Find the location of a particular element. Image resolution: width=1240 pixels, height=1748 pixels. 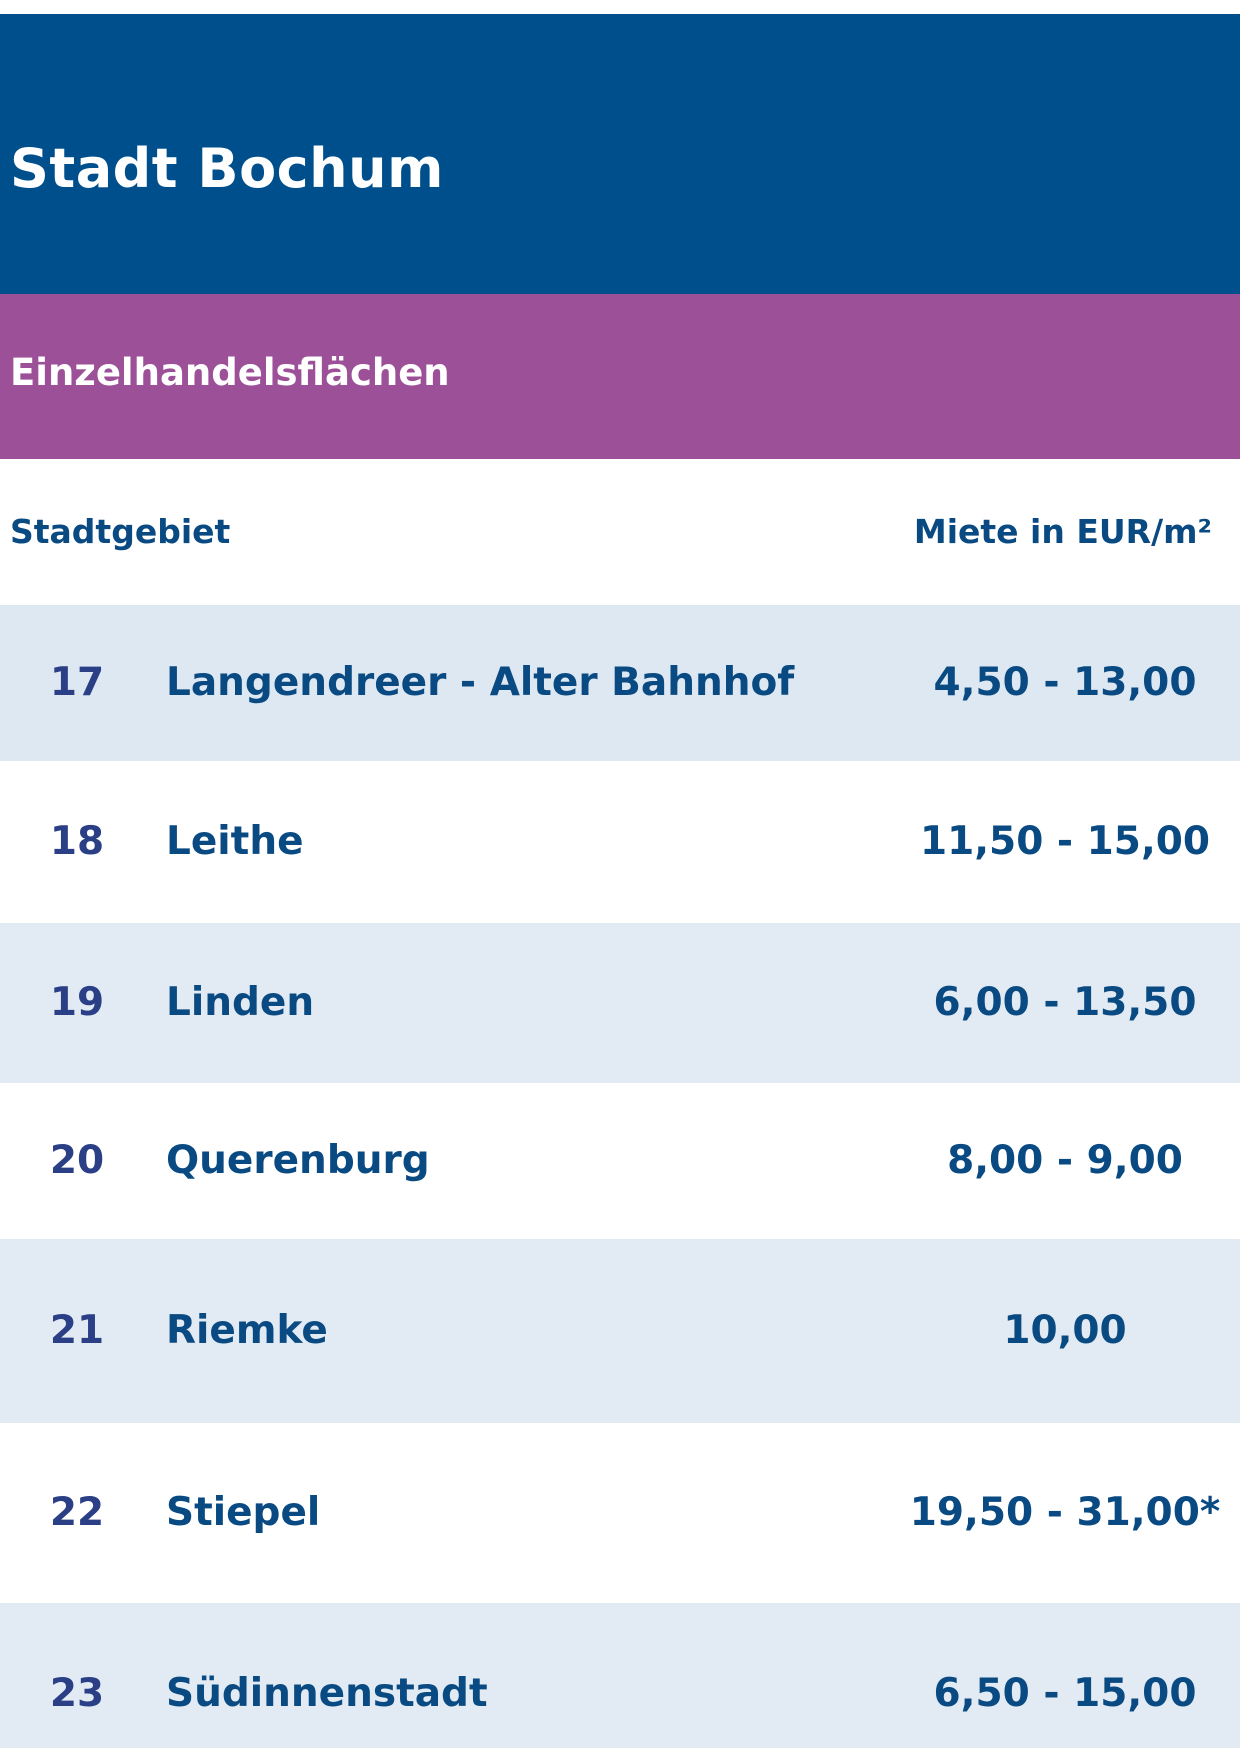

table-row: 21 Riemke 10,00 is located at coordinates (620, 1331).